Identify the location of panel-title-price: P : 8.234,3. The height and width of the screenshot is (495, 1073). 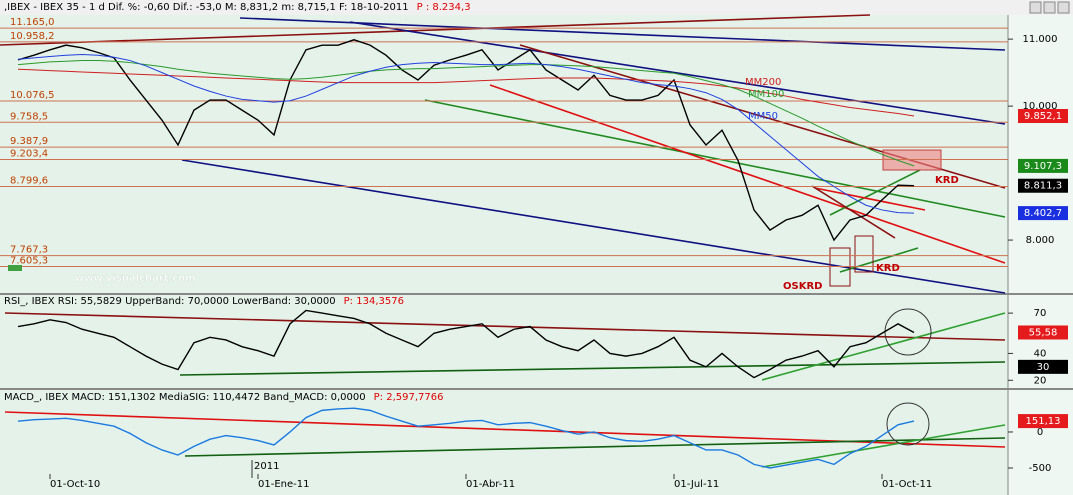
(444, 7).